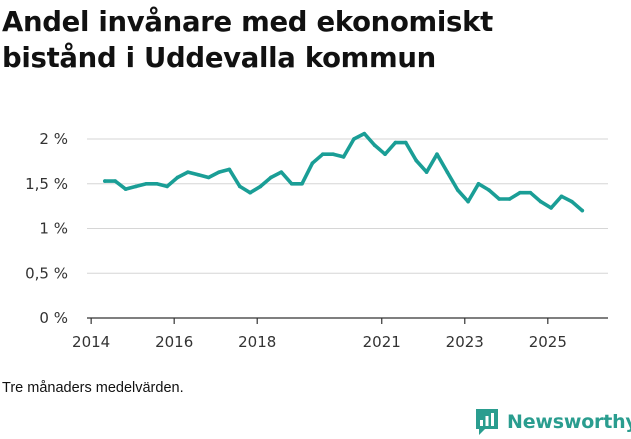 Image resolution: width=631 pixels, height=439 pixels. Describe the element at coordinates (53, 139) in the screenshot. I see `y-tick-label: 2 %` at that location.